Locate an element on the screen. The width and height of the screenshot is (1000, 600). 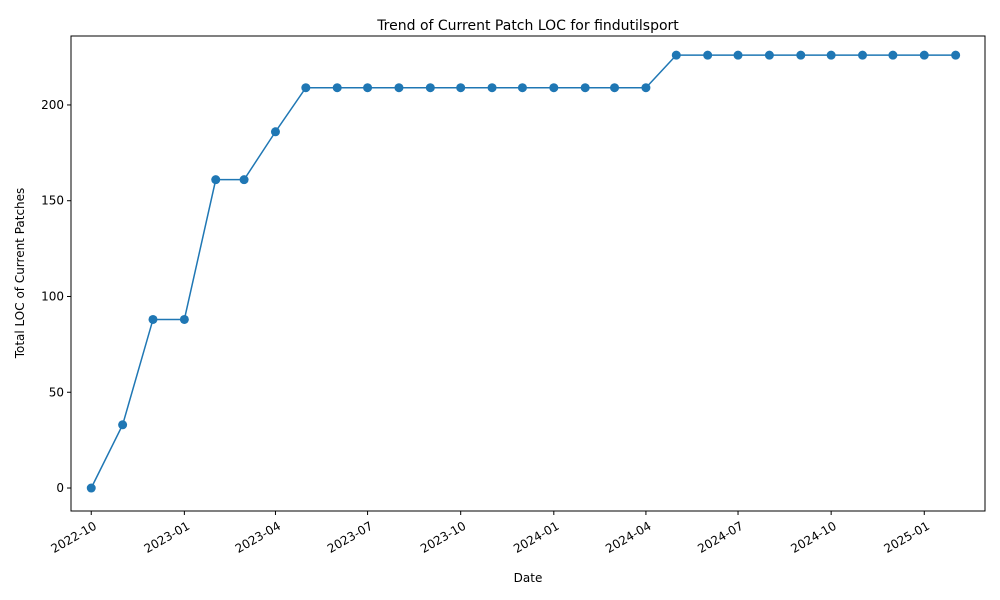
x-tick-label: 2024-01 is located at coordinates (536, 537).